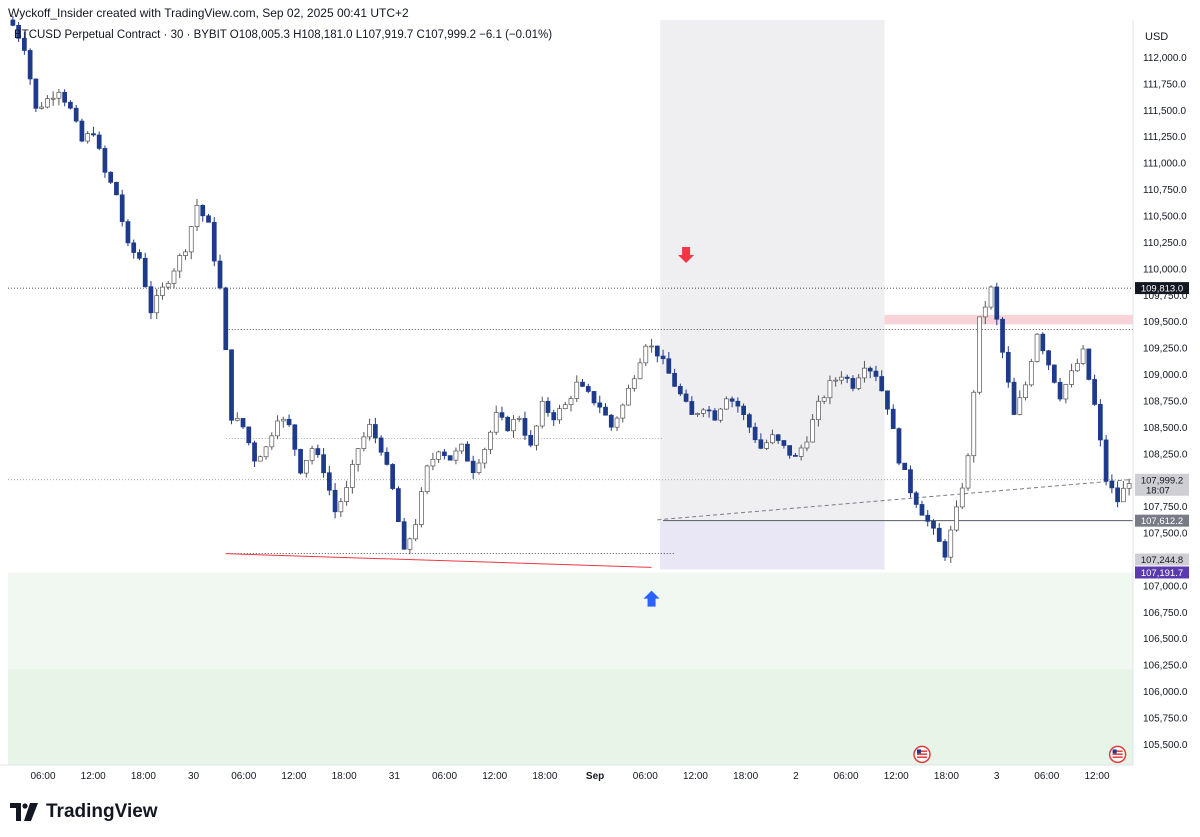 The width and height of the screenshot is (1200, 837). Describe the element at coordinates (1162, 521) in the screenshot. I see `price-label-text: 107,612.2` at that location.